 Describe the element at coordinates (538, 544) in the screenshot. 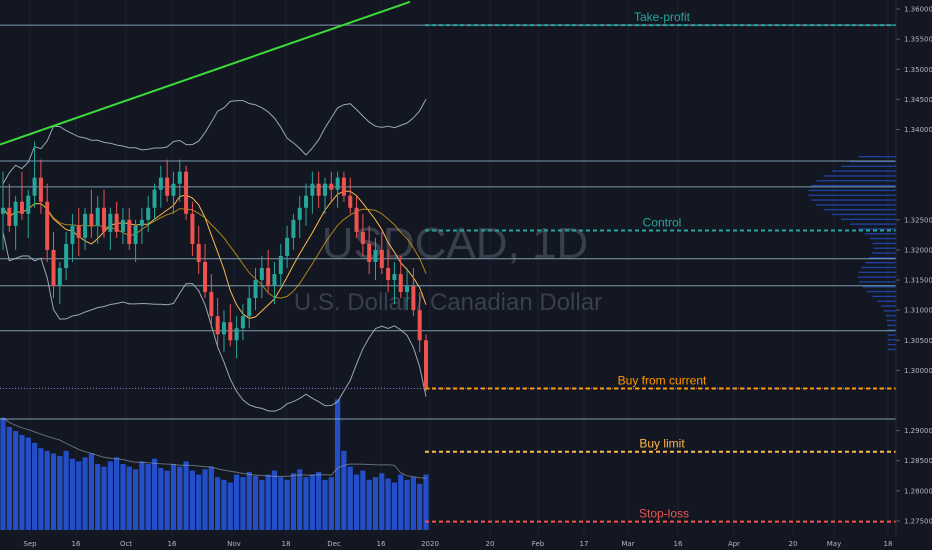

I see `time-tick-label: Feb` at that location.